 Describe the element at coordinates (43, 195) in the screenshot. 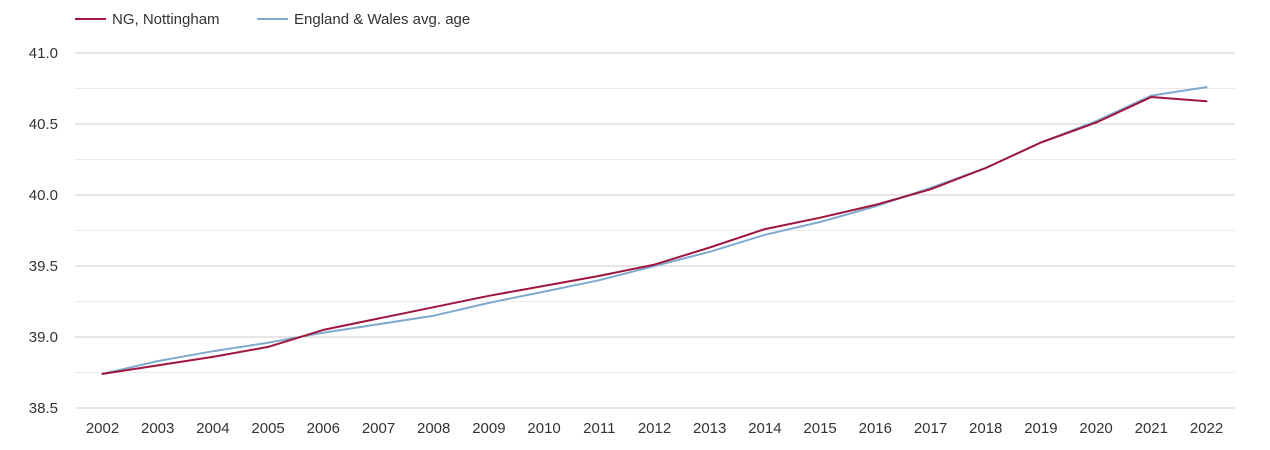

I see `y-tick-label: 40.0` at that location.